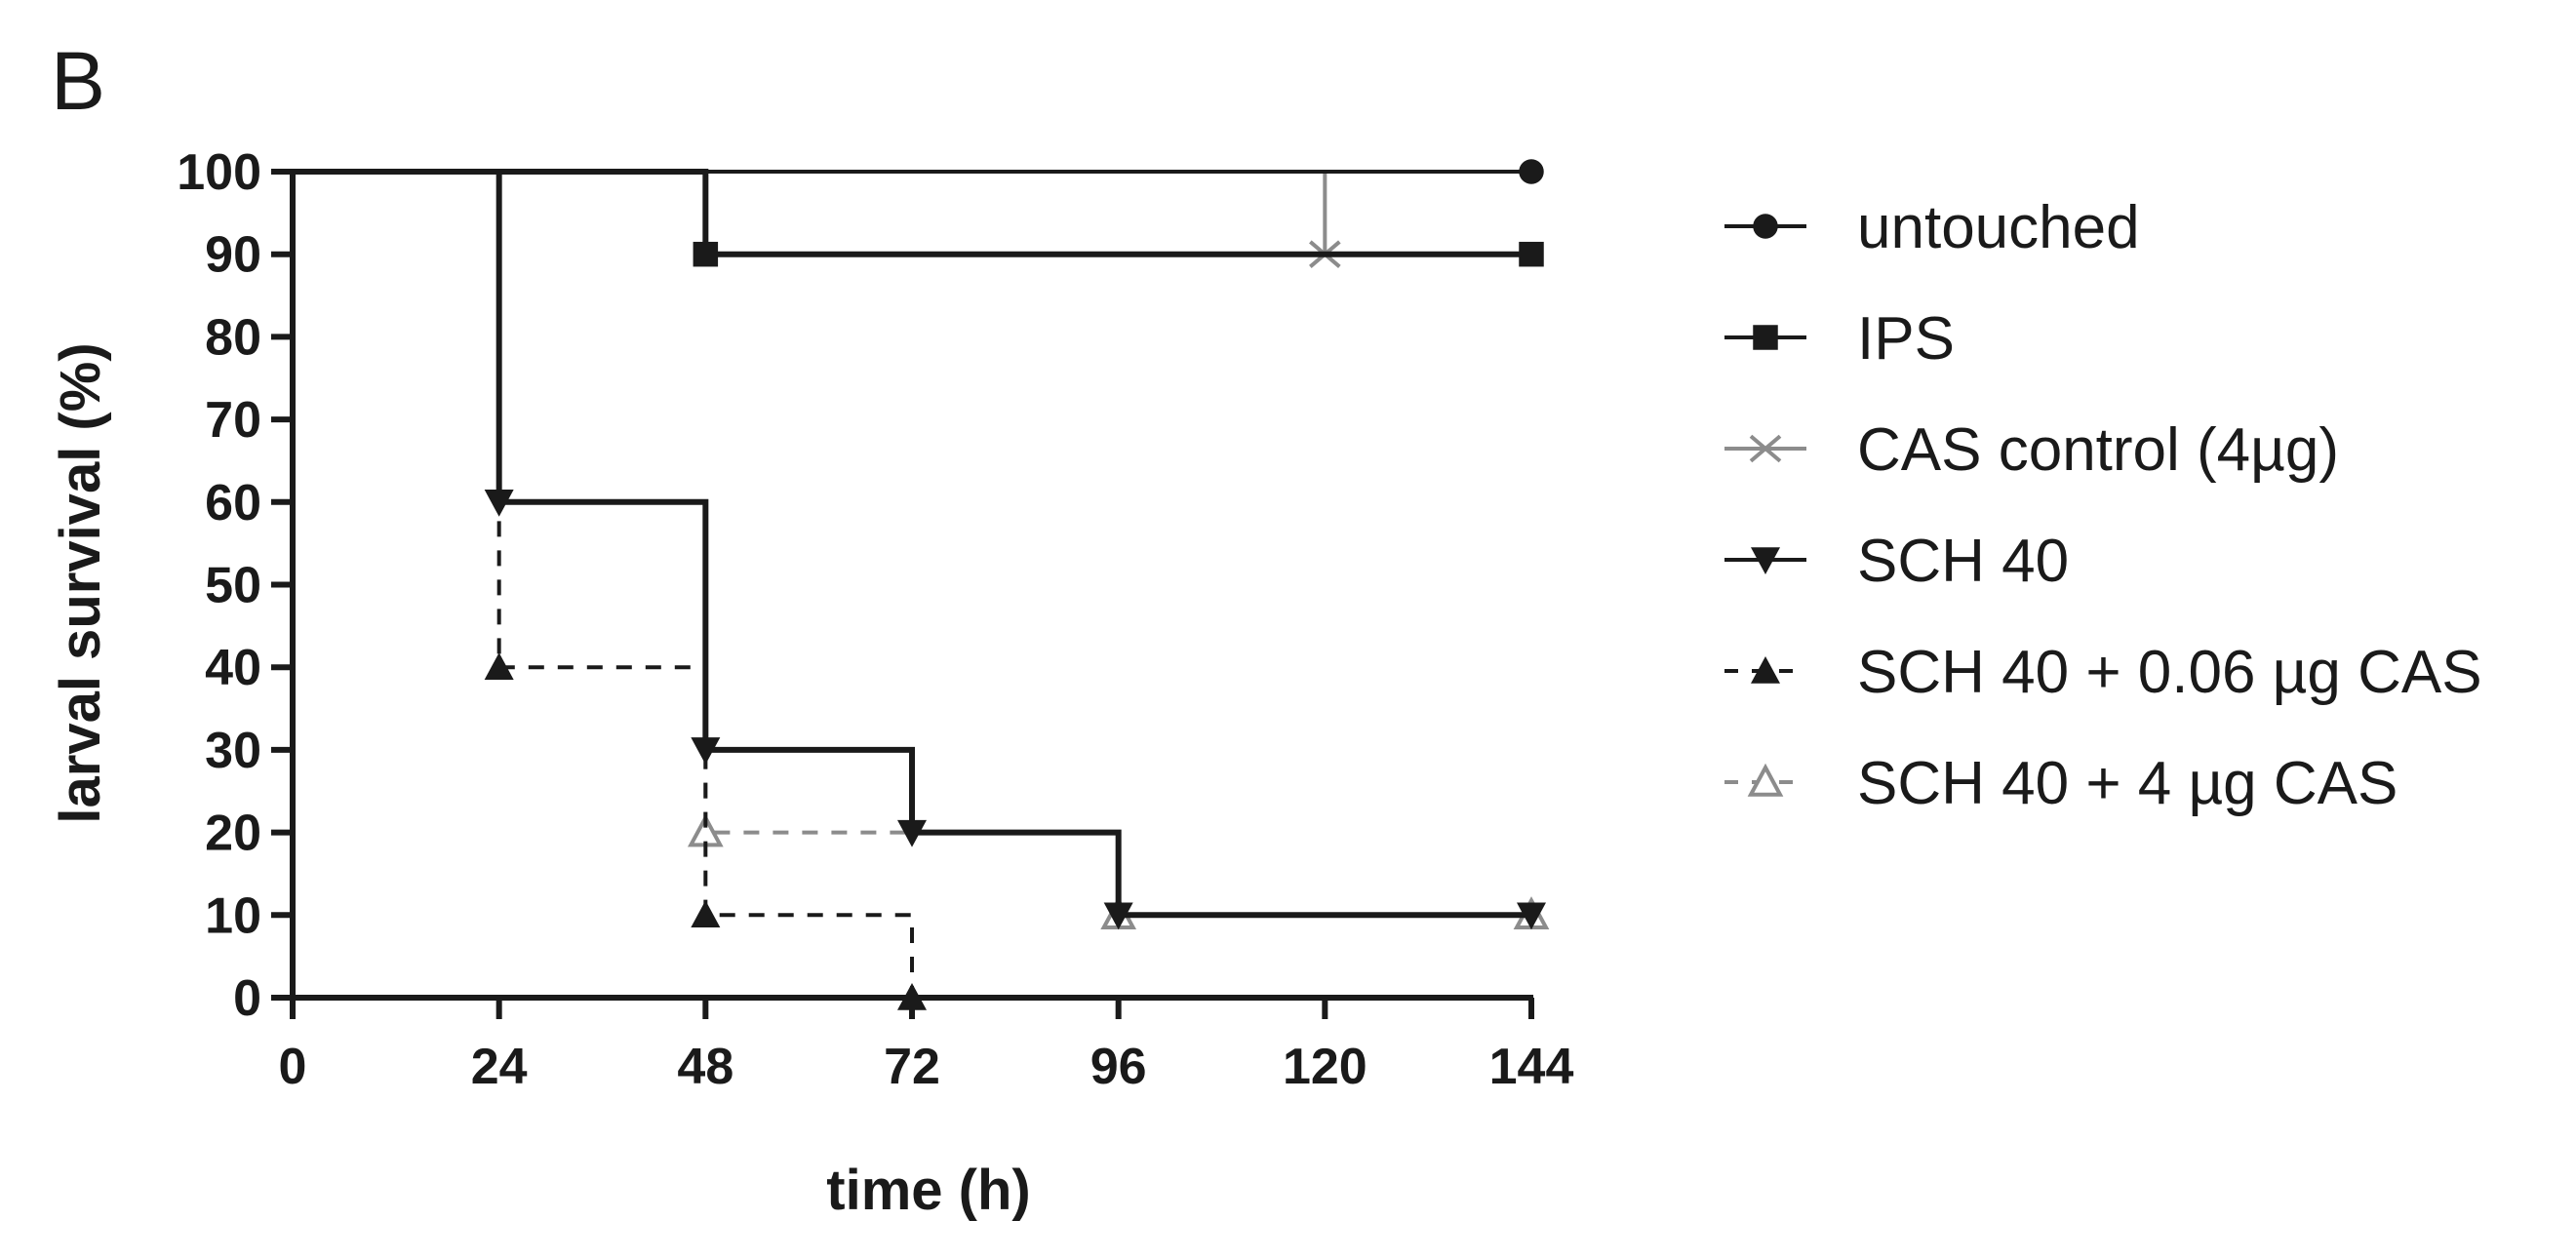 The width and height of the screenshot is (2576, 1260). I want to click on panel-label: B, so click(78, 81).